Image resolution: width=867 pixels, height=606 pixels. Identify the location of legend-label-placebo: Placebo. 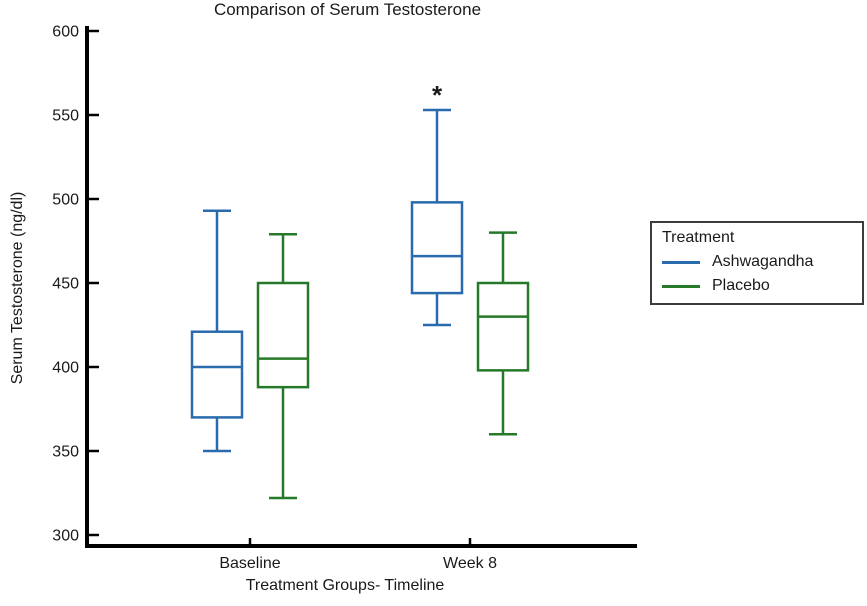
(741, 285).